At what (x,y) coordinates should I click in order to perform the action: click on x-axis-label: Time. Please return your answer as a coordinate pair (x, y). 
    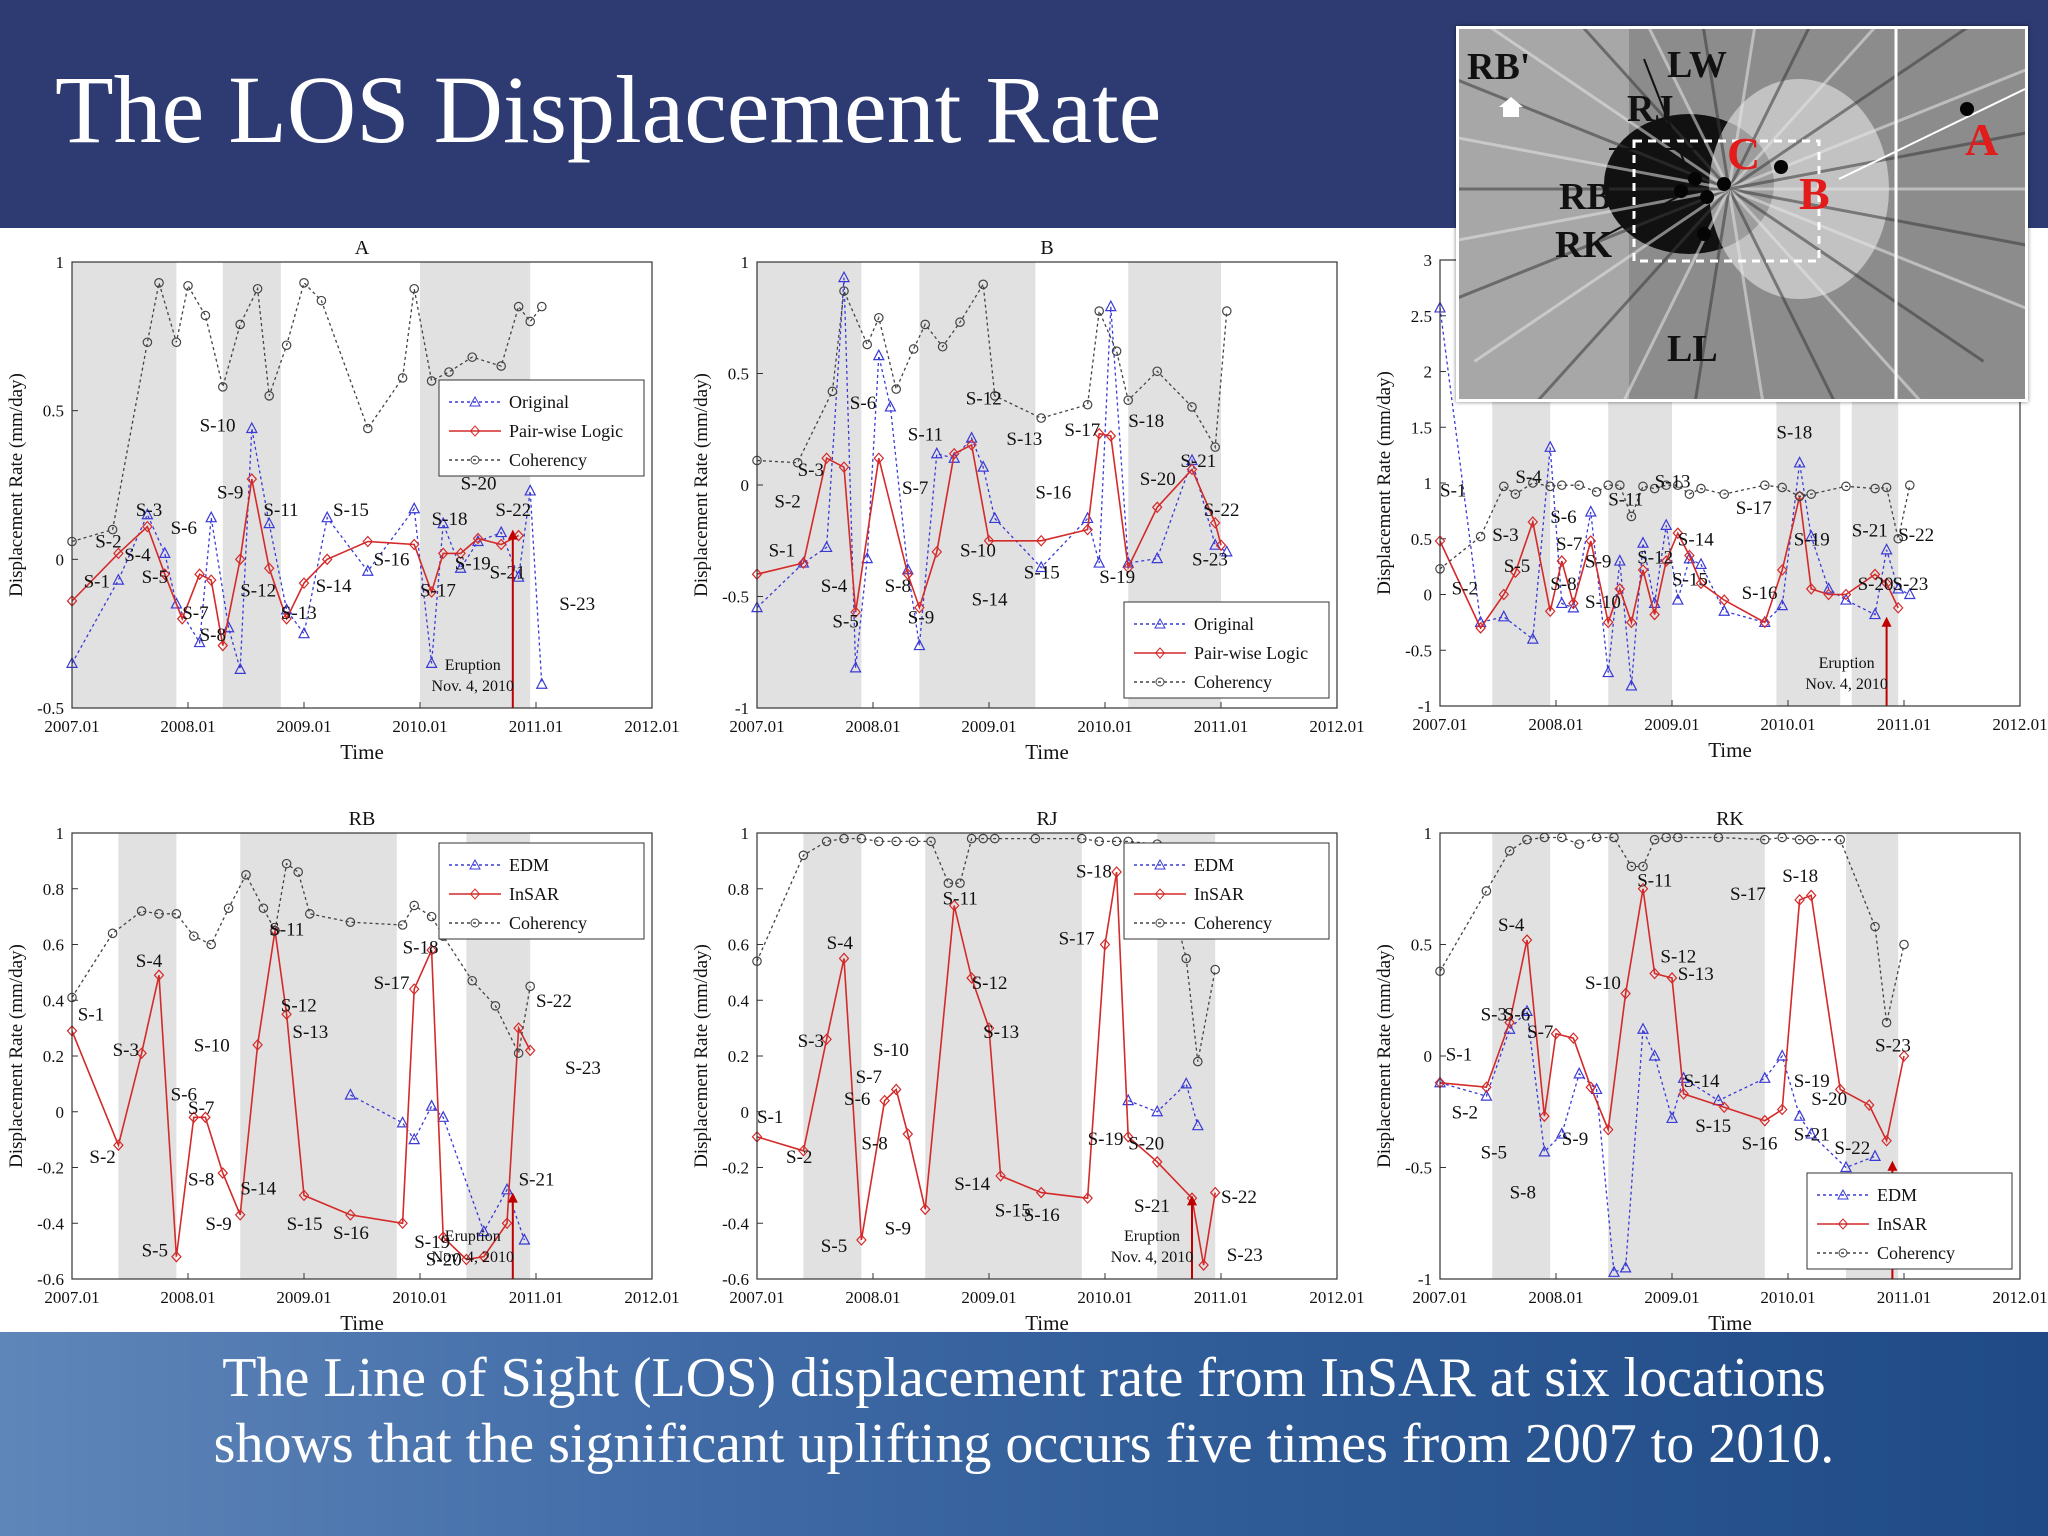
    Looking at the image, I should click on (1047, 752).